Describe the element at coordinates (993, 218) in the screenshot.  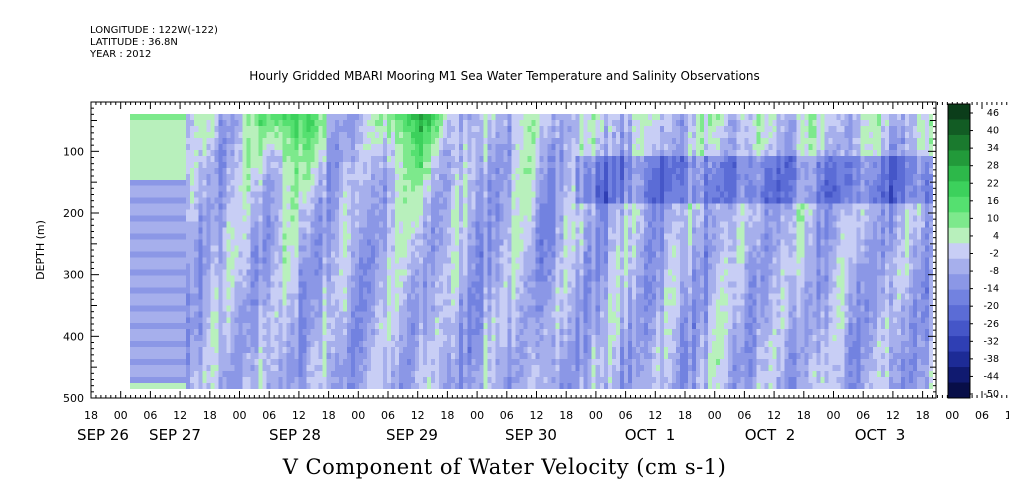
I see `colorbar-label: 10` at that location.